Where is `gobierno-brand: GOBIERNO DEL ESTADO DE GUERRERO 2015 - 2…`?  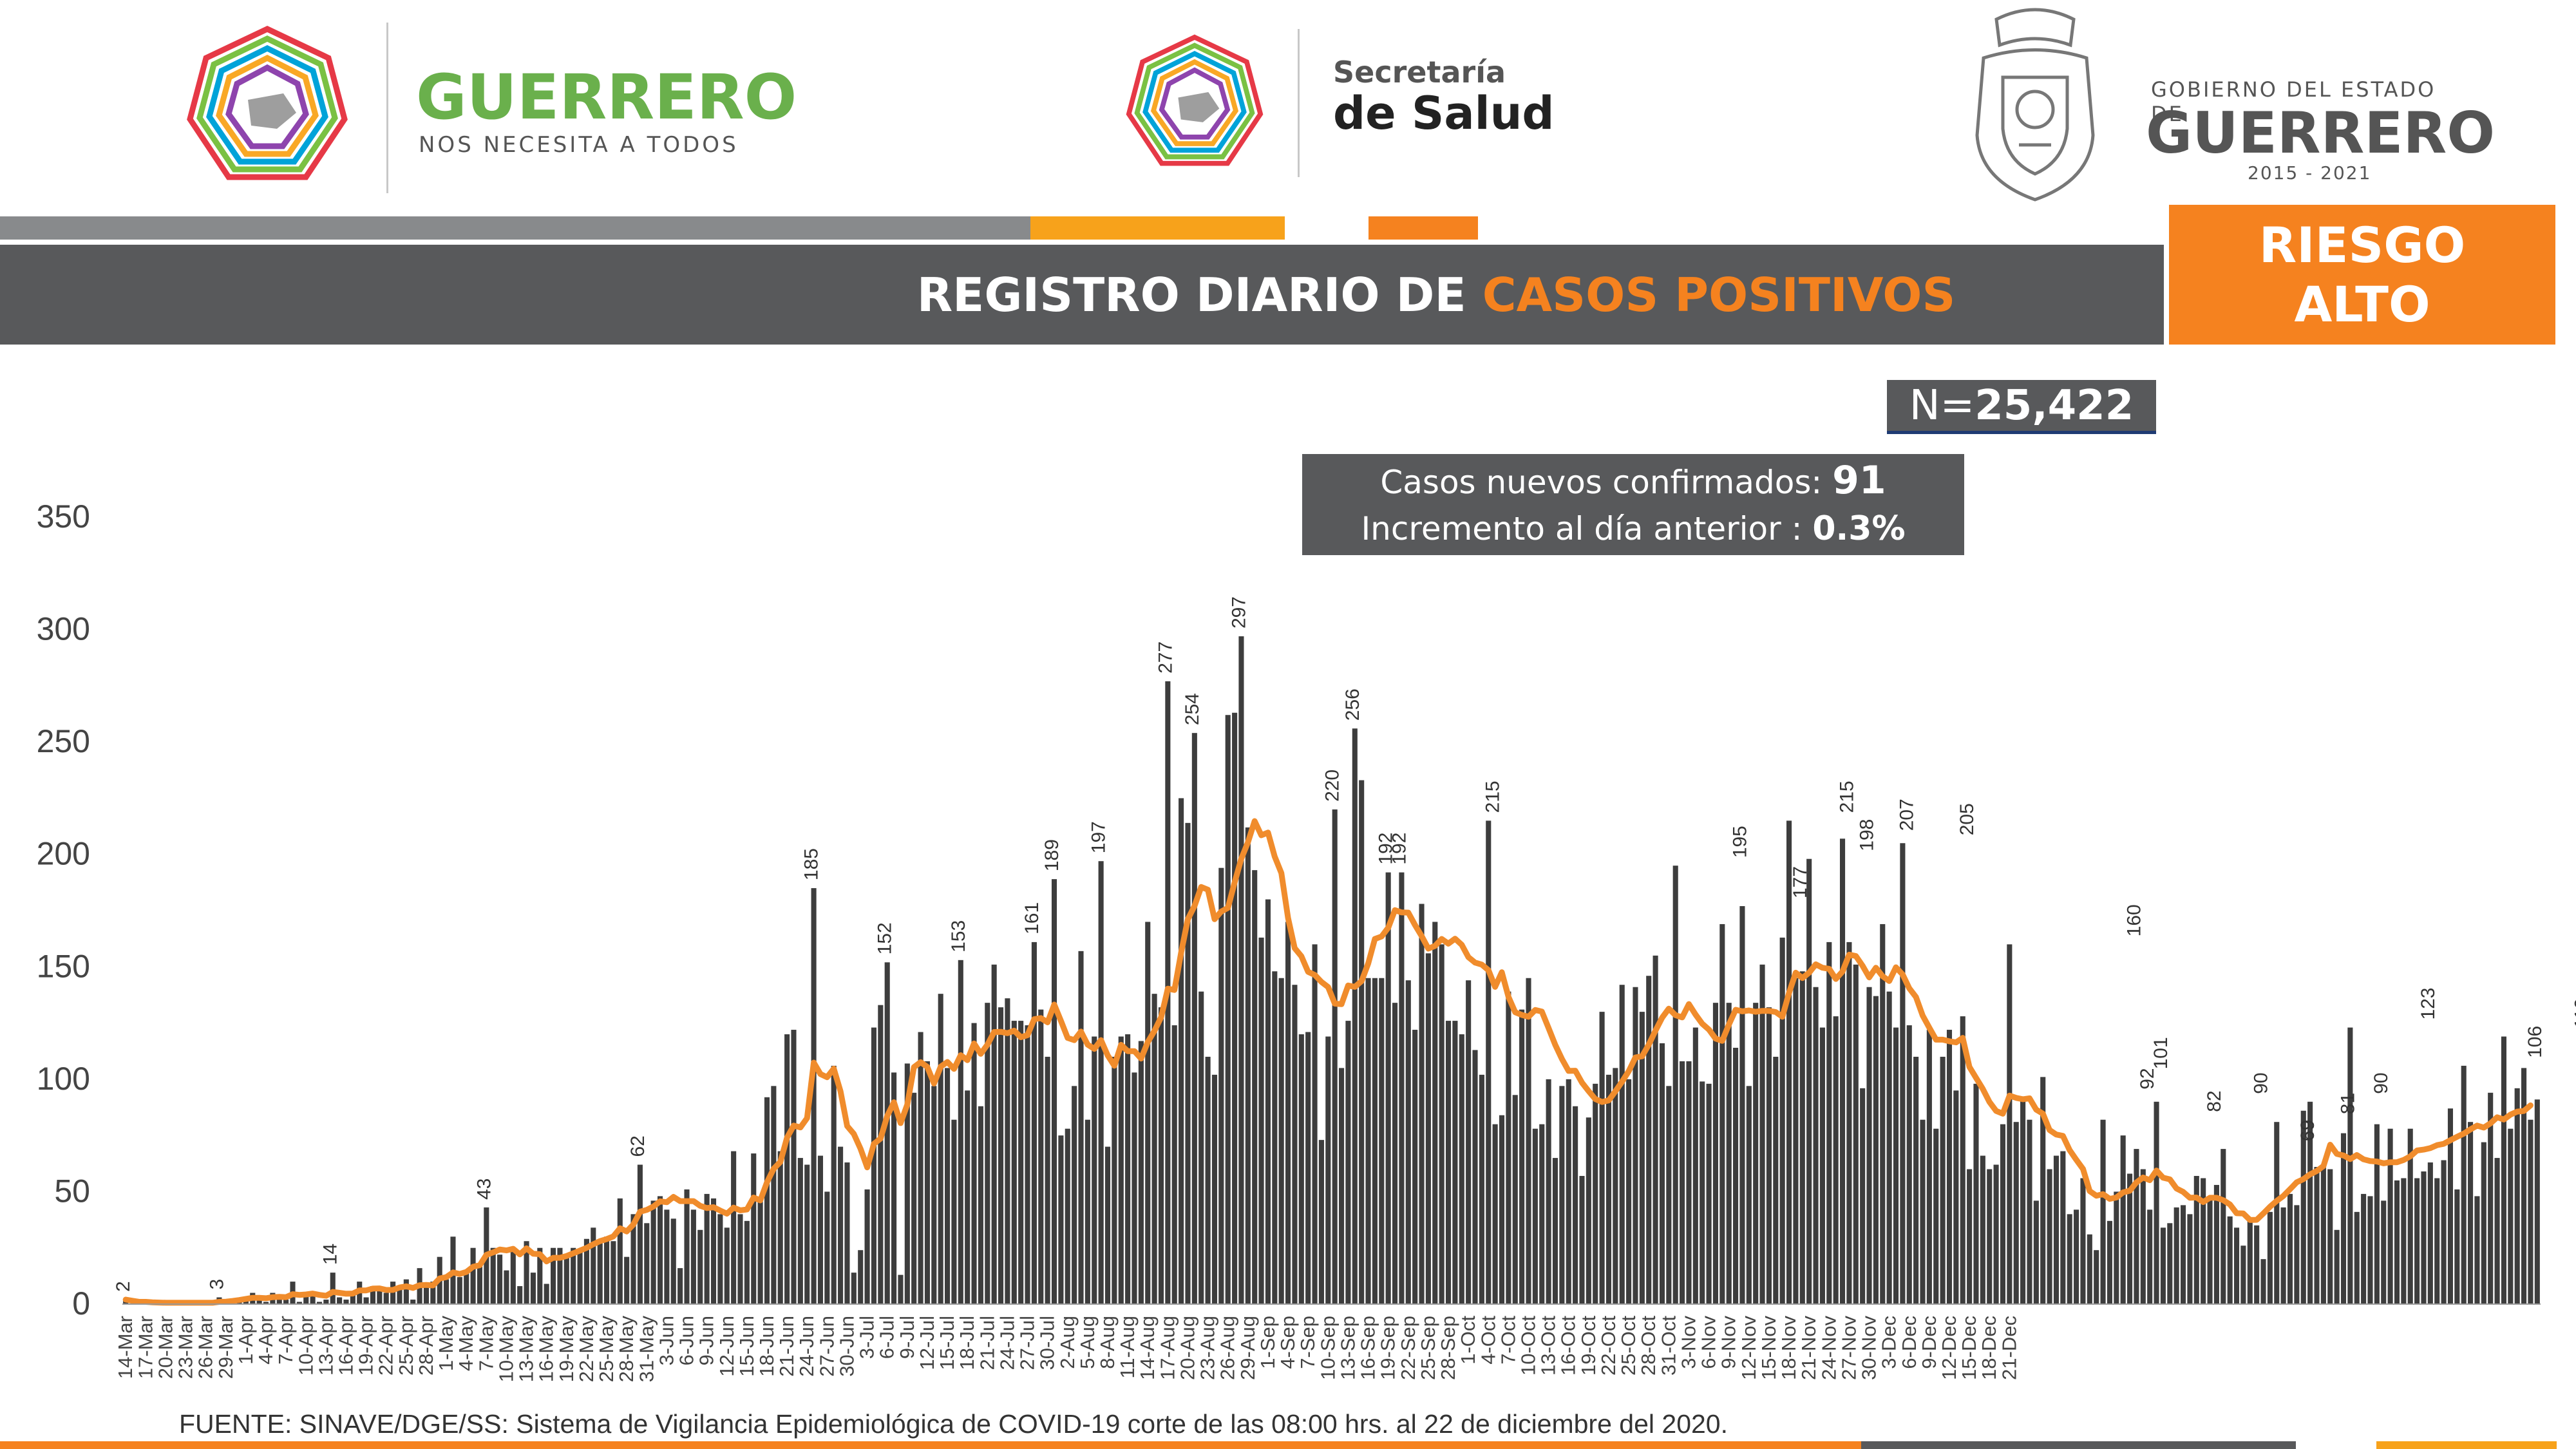
gobierno-brand: GOBIERNO DEL ESTADO DE GUERRERO 2015 - 2… is located at coordinates (2220, 109).